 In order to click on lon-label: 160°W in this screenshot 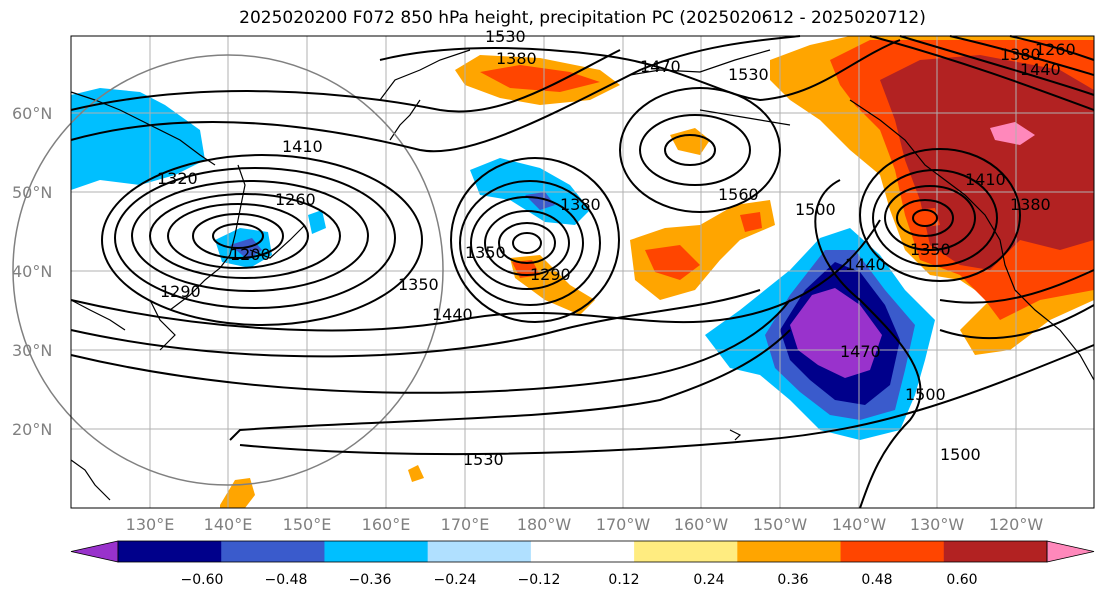, I will do `click(701, 524)`.